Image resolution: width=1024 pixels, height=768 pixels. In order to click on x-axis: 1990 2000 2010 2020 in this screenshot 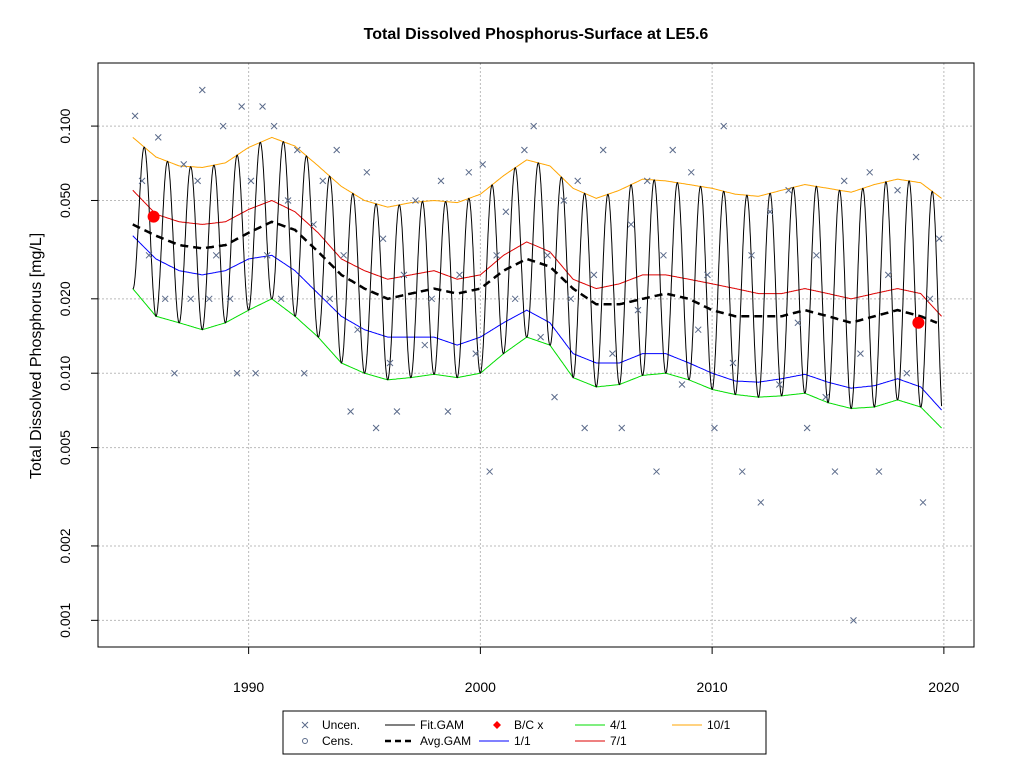, I will do `click(596, 670)`.